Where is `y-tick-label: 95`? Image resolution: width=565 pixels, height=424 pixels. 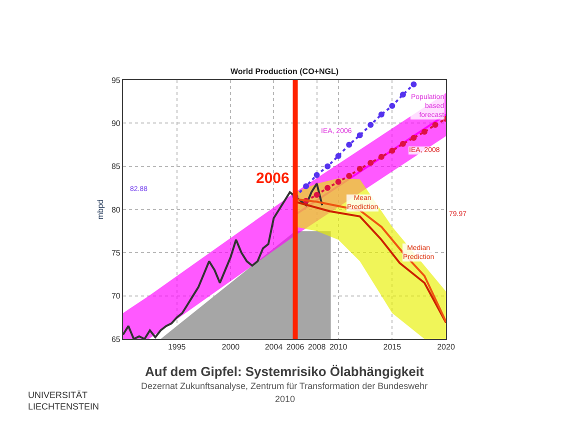
y-tick-label: 95 is located at coordinates (116, 80).